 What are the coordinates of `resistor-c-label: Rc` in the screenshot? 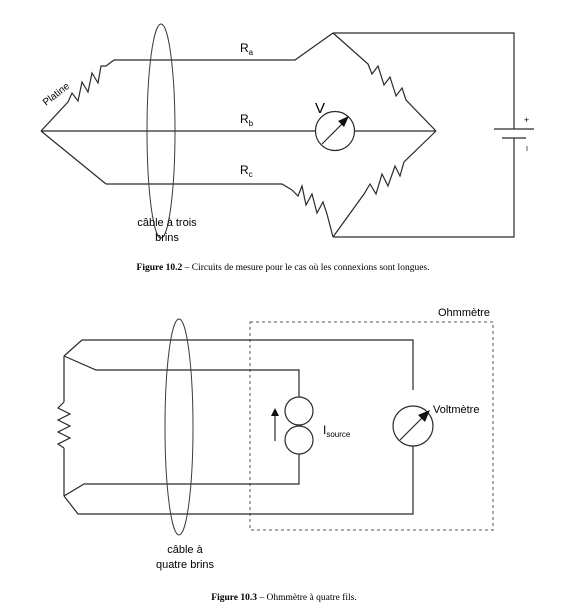 It's located at (246, 171).